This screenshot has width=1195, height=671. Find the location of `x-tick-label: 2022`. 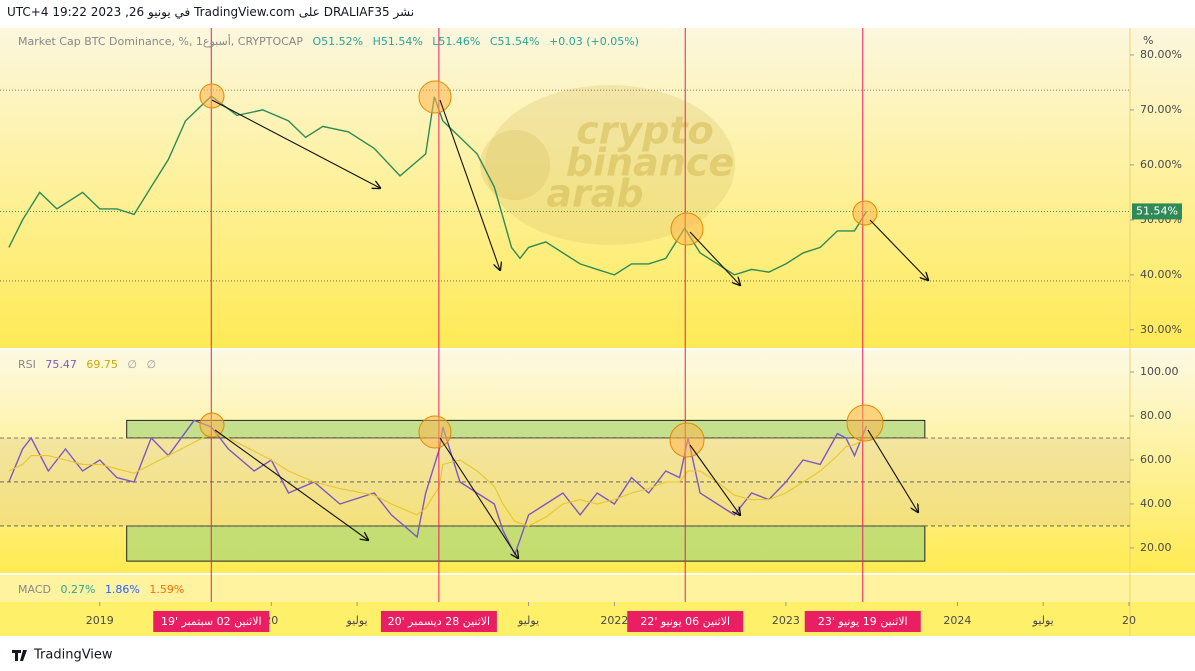

x-tick-label: 2022 is located at coordinates (614, 620).